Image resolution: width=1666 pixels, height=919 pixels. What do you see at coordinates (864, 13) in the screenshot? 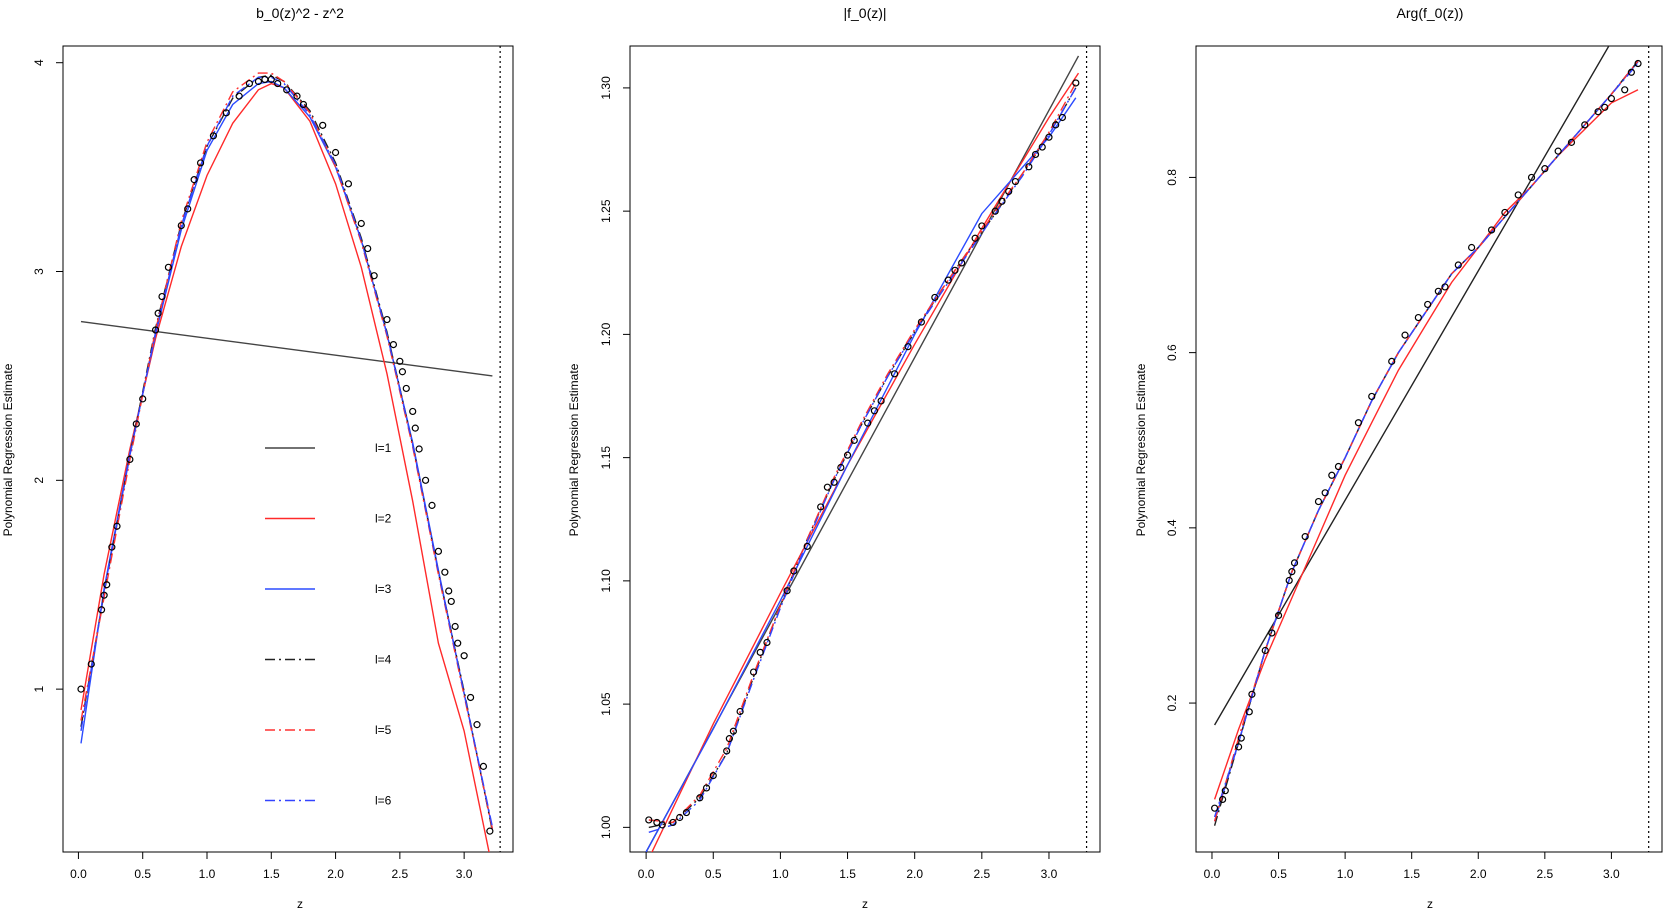
I see `panel-2-title: |f_0(z)|` at bounding box center [864, 13].